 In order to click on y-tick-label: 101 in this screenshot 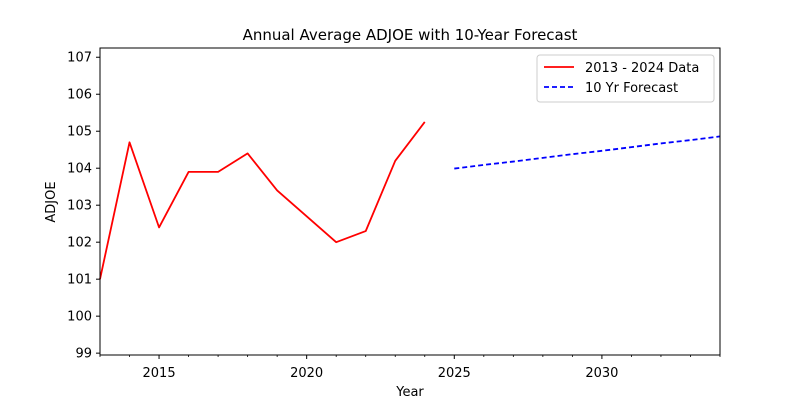, I will do `click(79, 280)`.